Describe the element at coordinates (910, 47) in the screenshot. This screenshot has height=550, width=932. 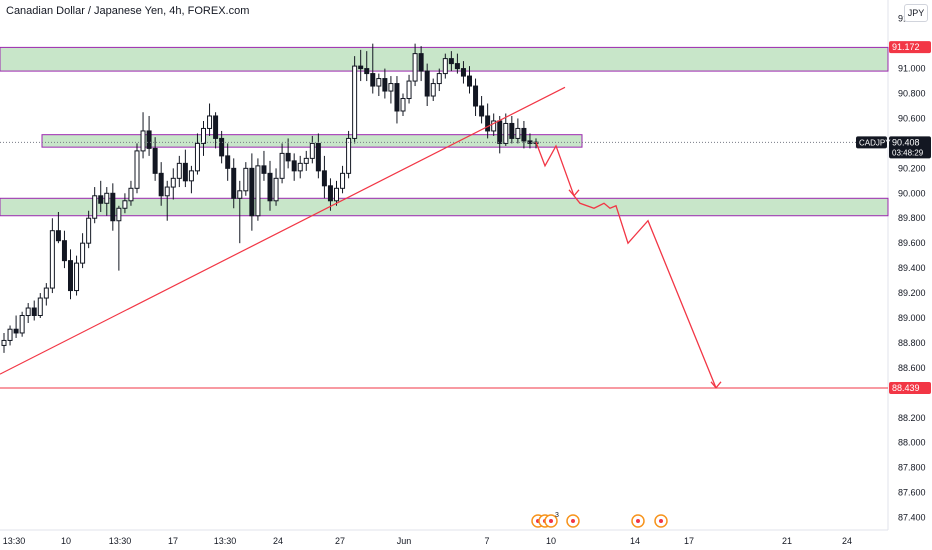
I see `resistance-price-tag` at that location.